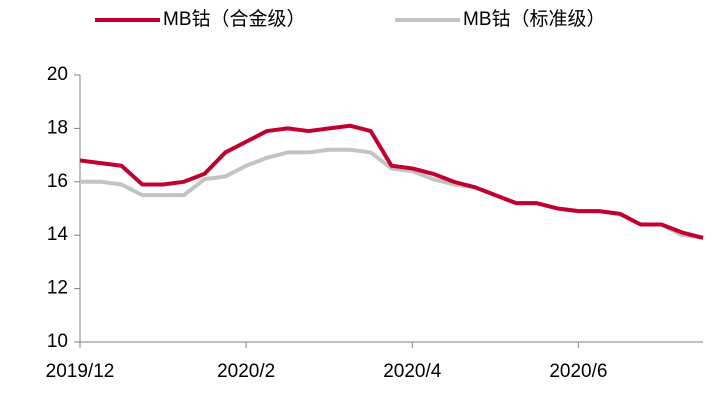  What do you see at coordinates (412, 371) in the screenshot?
I see `x-tick-label: 2020/4` at bounding box center [412, 371].